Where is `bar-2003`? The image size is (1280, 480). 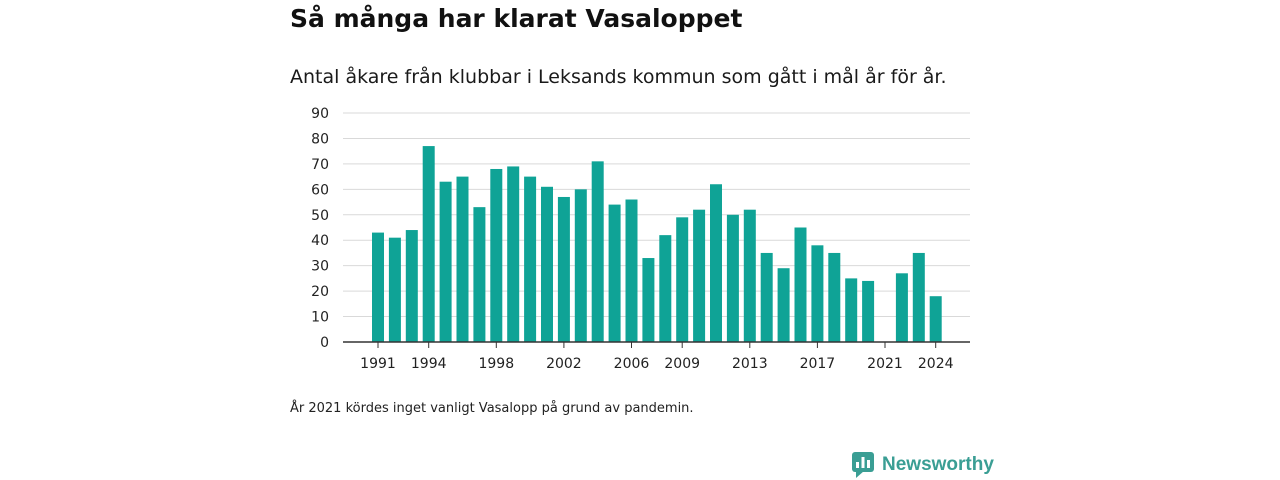 bar-2003 is located at coordinates (580, 265).